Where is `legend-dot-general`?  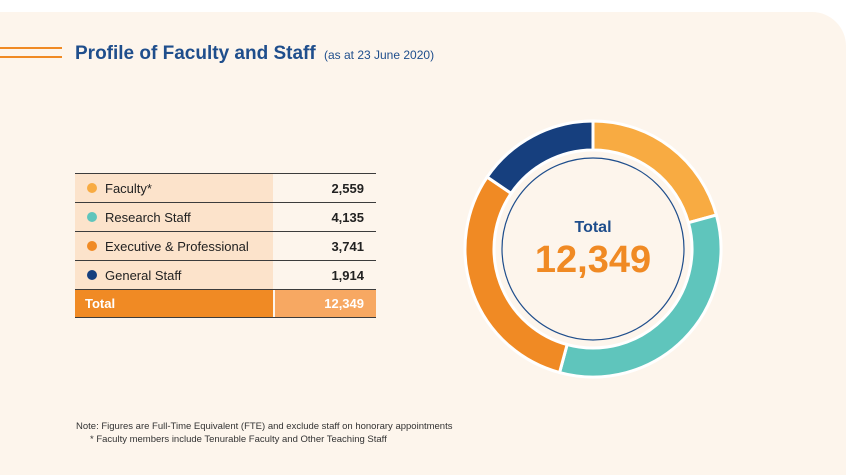
legend-dot-general is located at coordinates (92, 275).